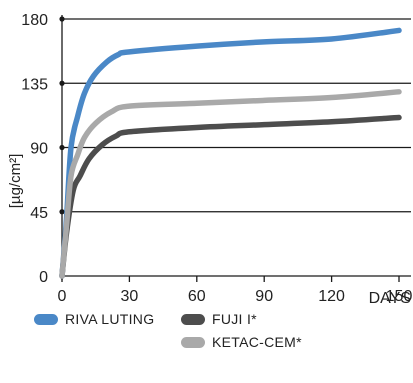  I want to click on legend-label-riva-luting: RIVA LUTING, so click(110, 319).